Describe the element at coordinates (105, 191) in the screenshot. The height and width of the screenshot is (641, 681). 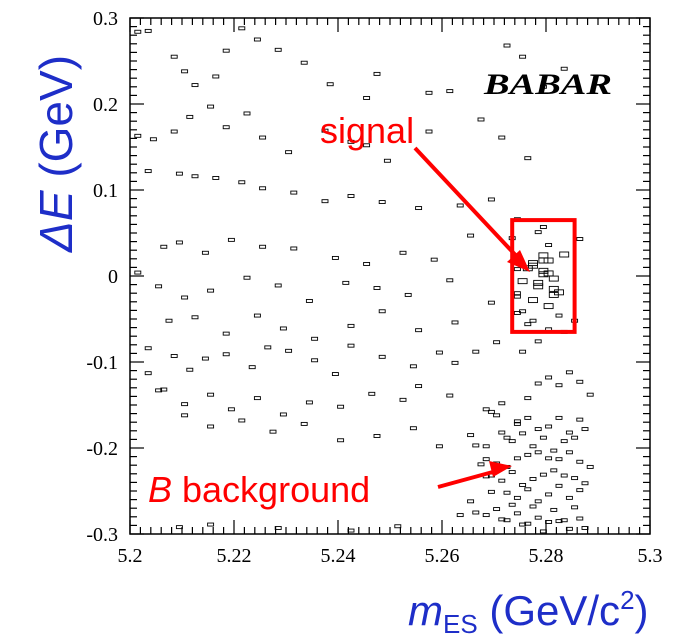
I see `y-tick-label: 0.1` at that location.